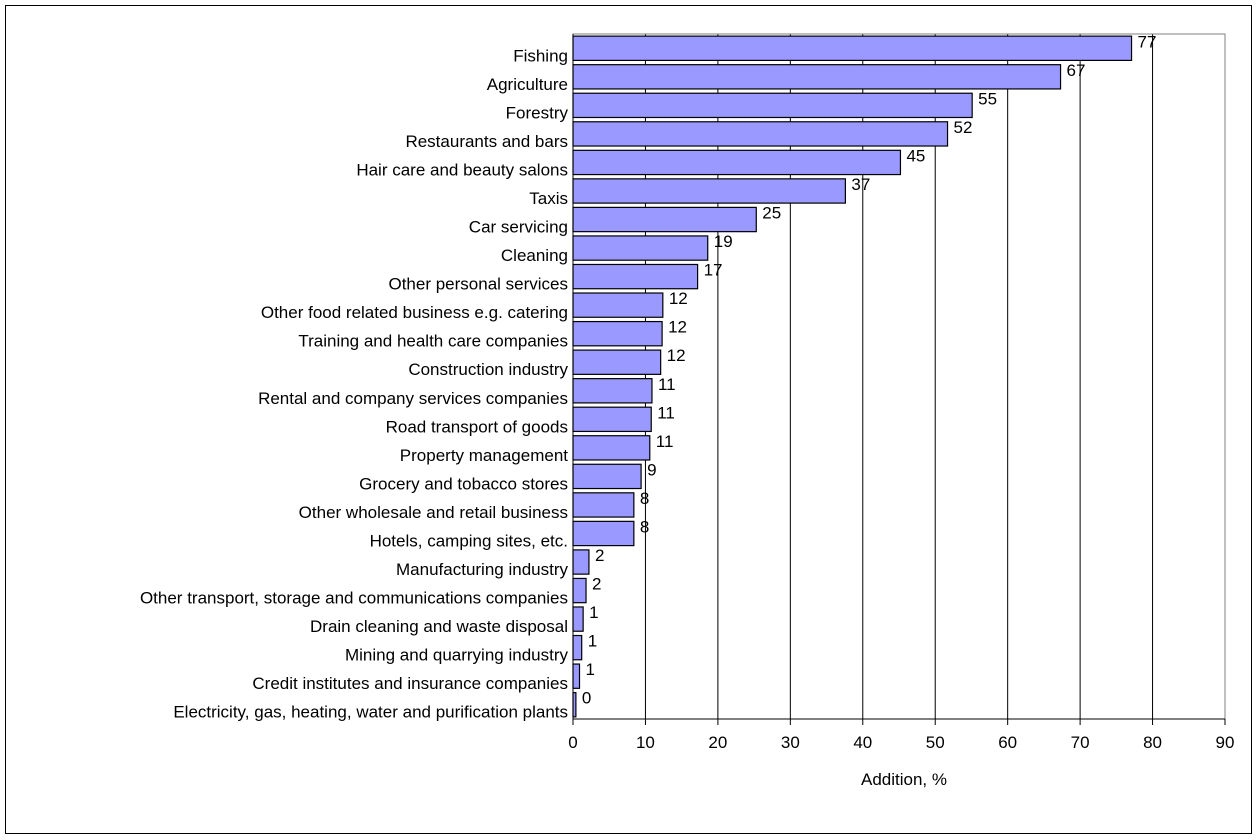 The width and height of the screenshot is (1258, 840). What do you see at coordinates (478, 284) in the screenshot?
I see `category-label: Other personal services` at bounding box center [478, 284].